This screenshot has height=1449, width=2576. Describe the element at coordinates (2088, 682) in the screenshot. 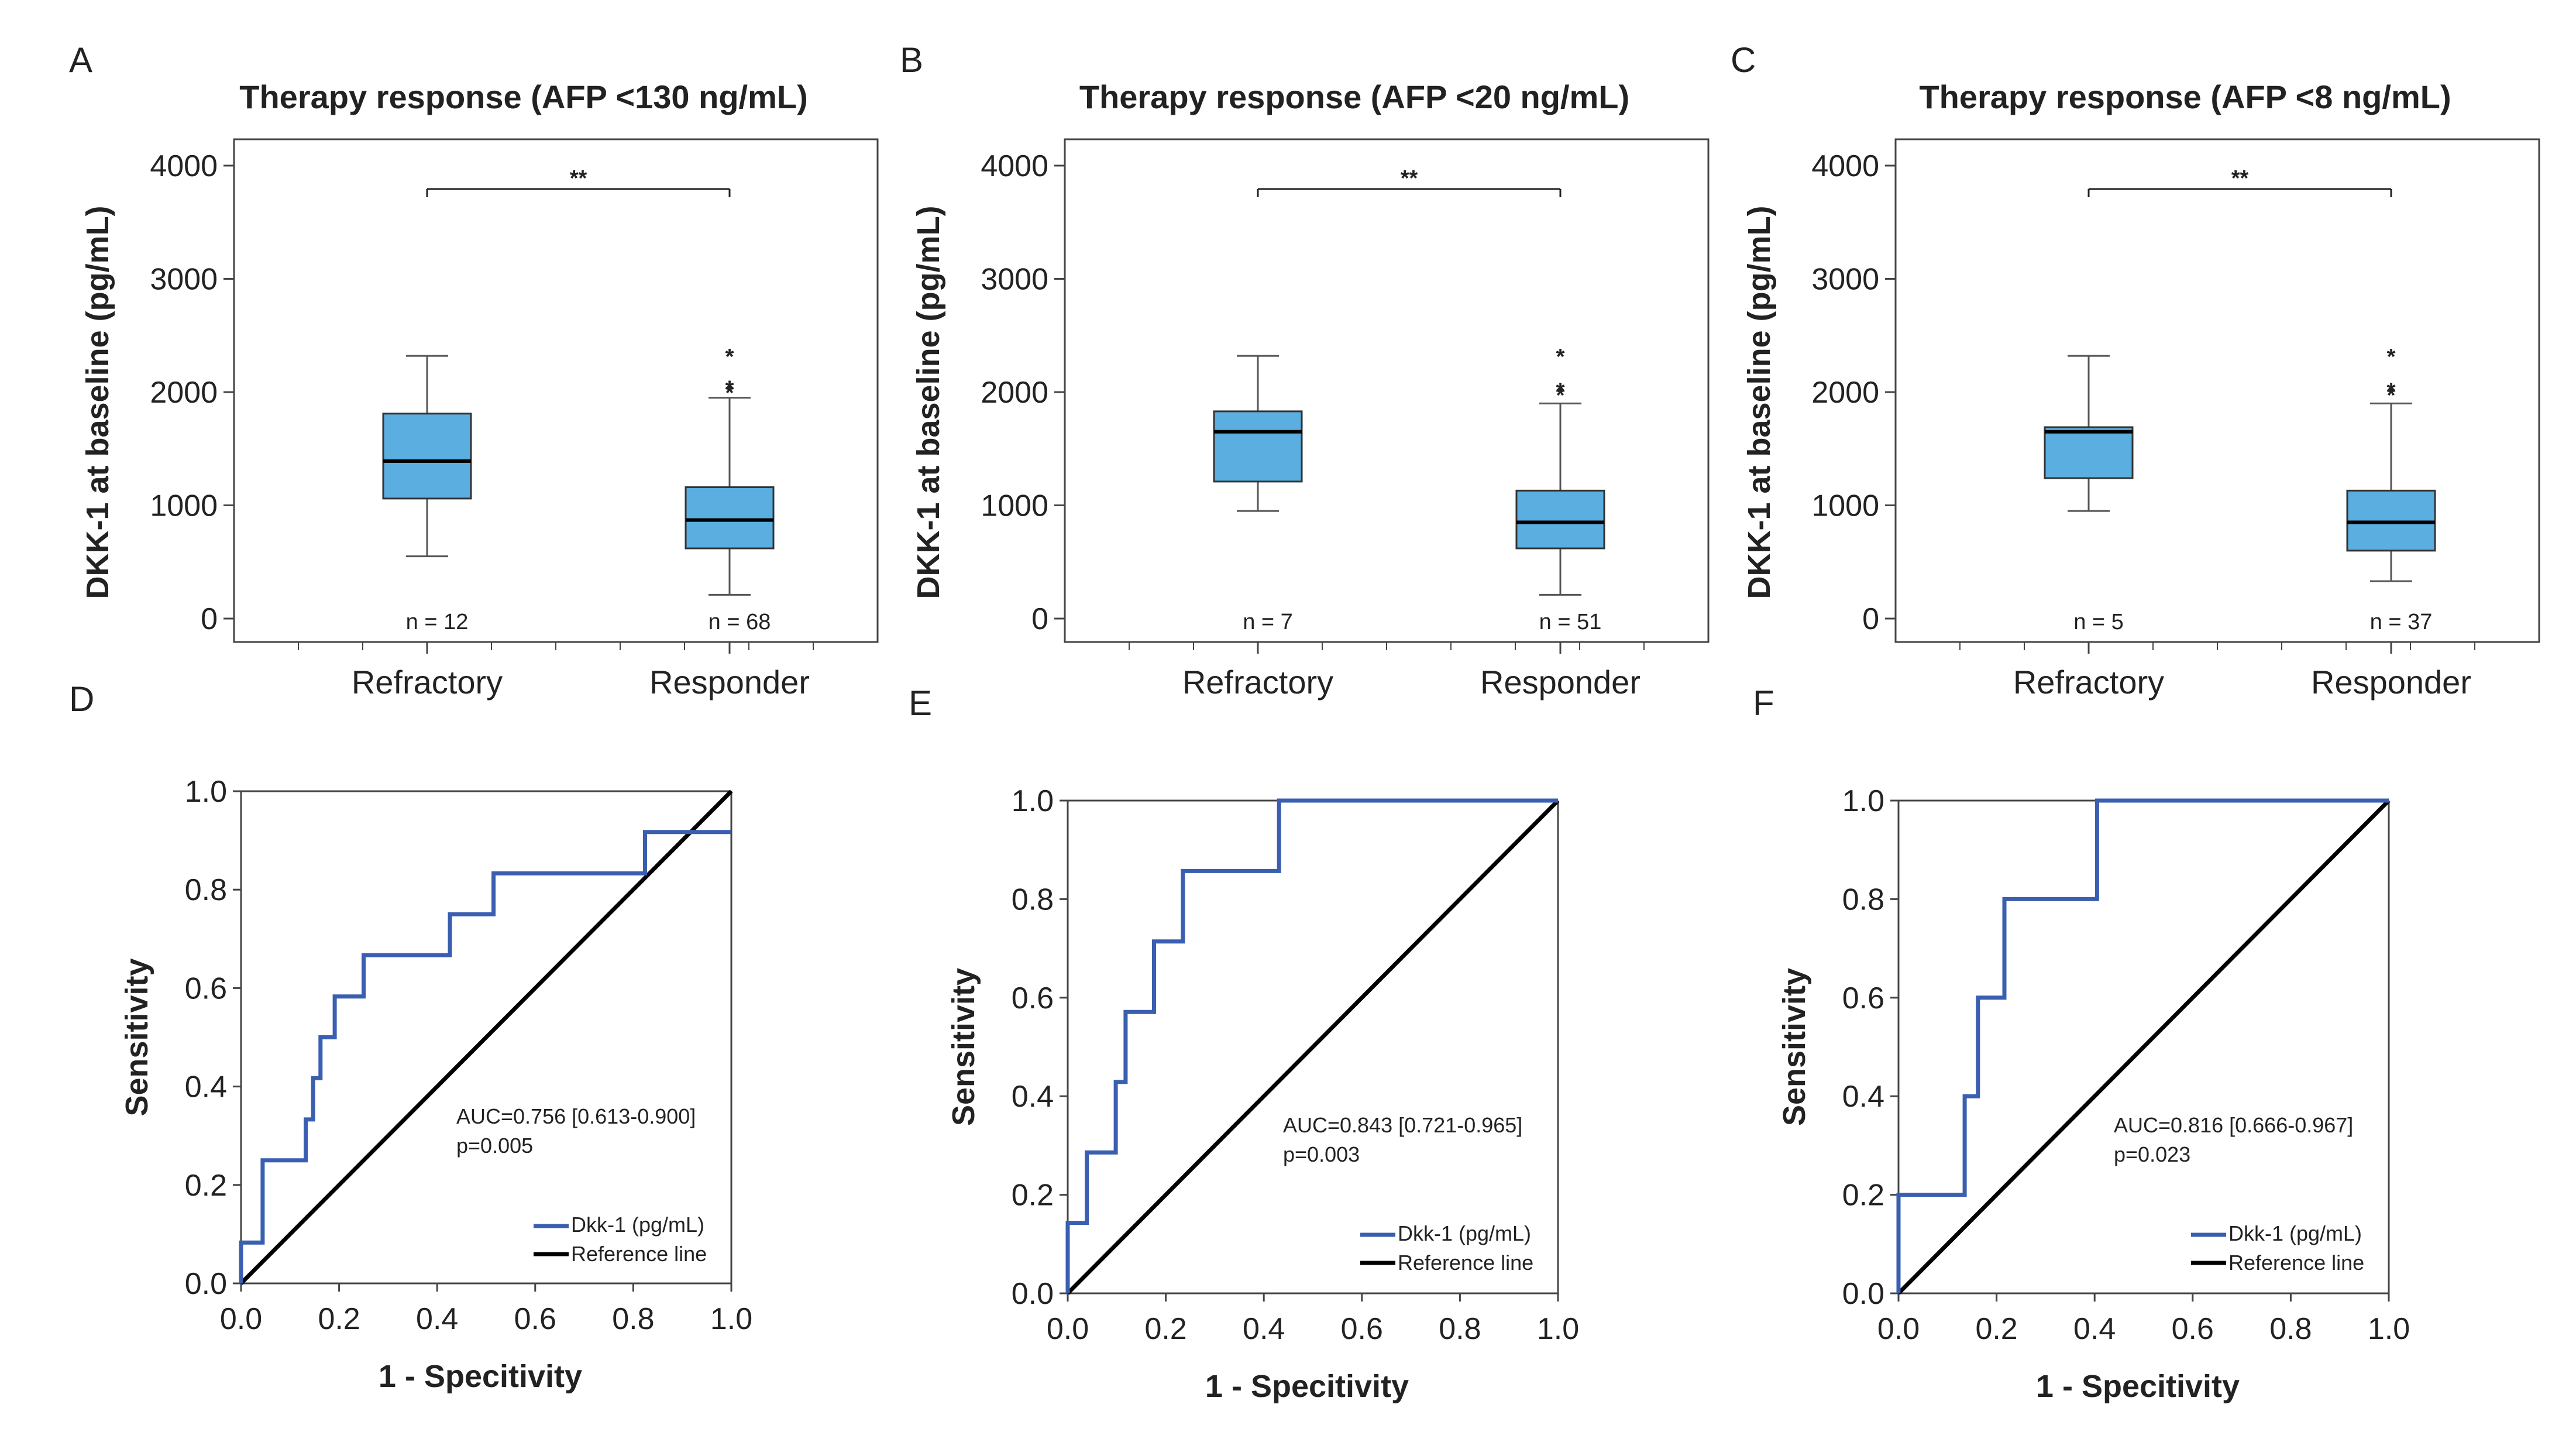

I see `x-category-label: Refractory` at that location.